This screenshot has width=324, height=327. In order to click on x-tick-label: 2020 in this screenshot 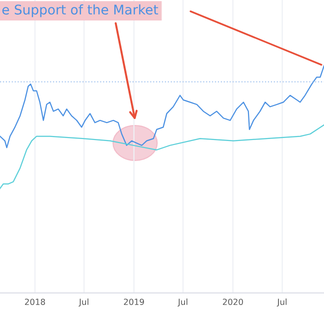, I will do `click(232, 301)`.